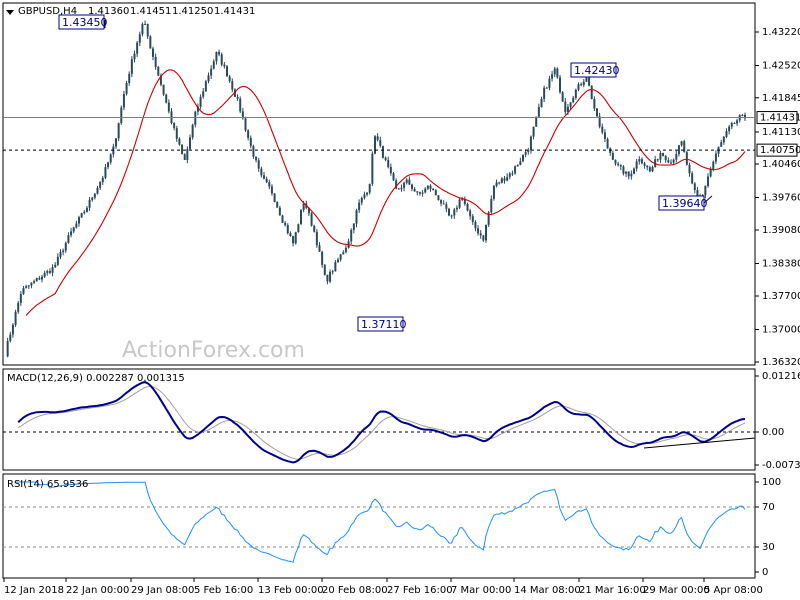 This screenshot has height=600, width=800. I want to click on annotation-low-2: 1.37110, so click(382, 324).